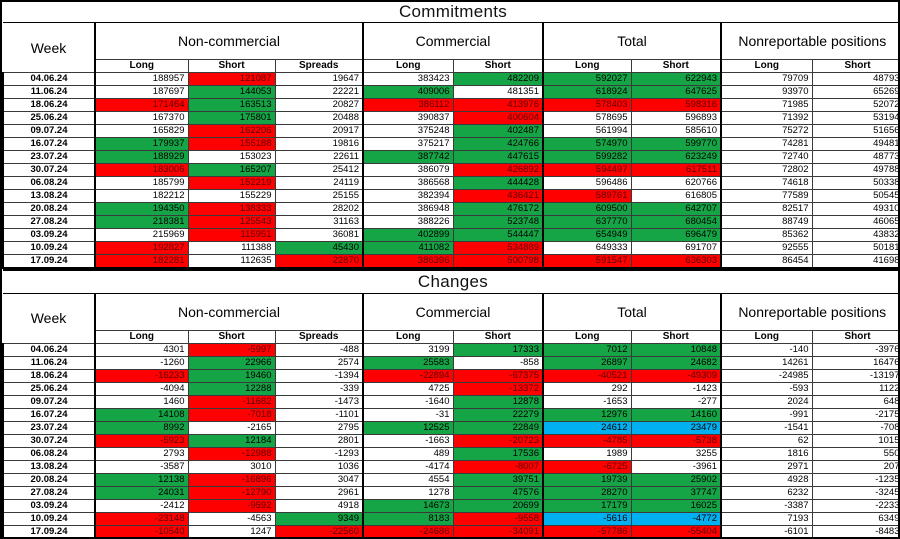 The height and width of the screenshot is (539, 900). I want to click on data-cell: -1473, so click(319, 401).